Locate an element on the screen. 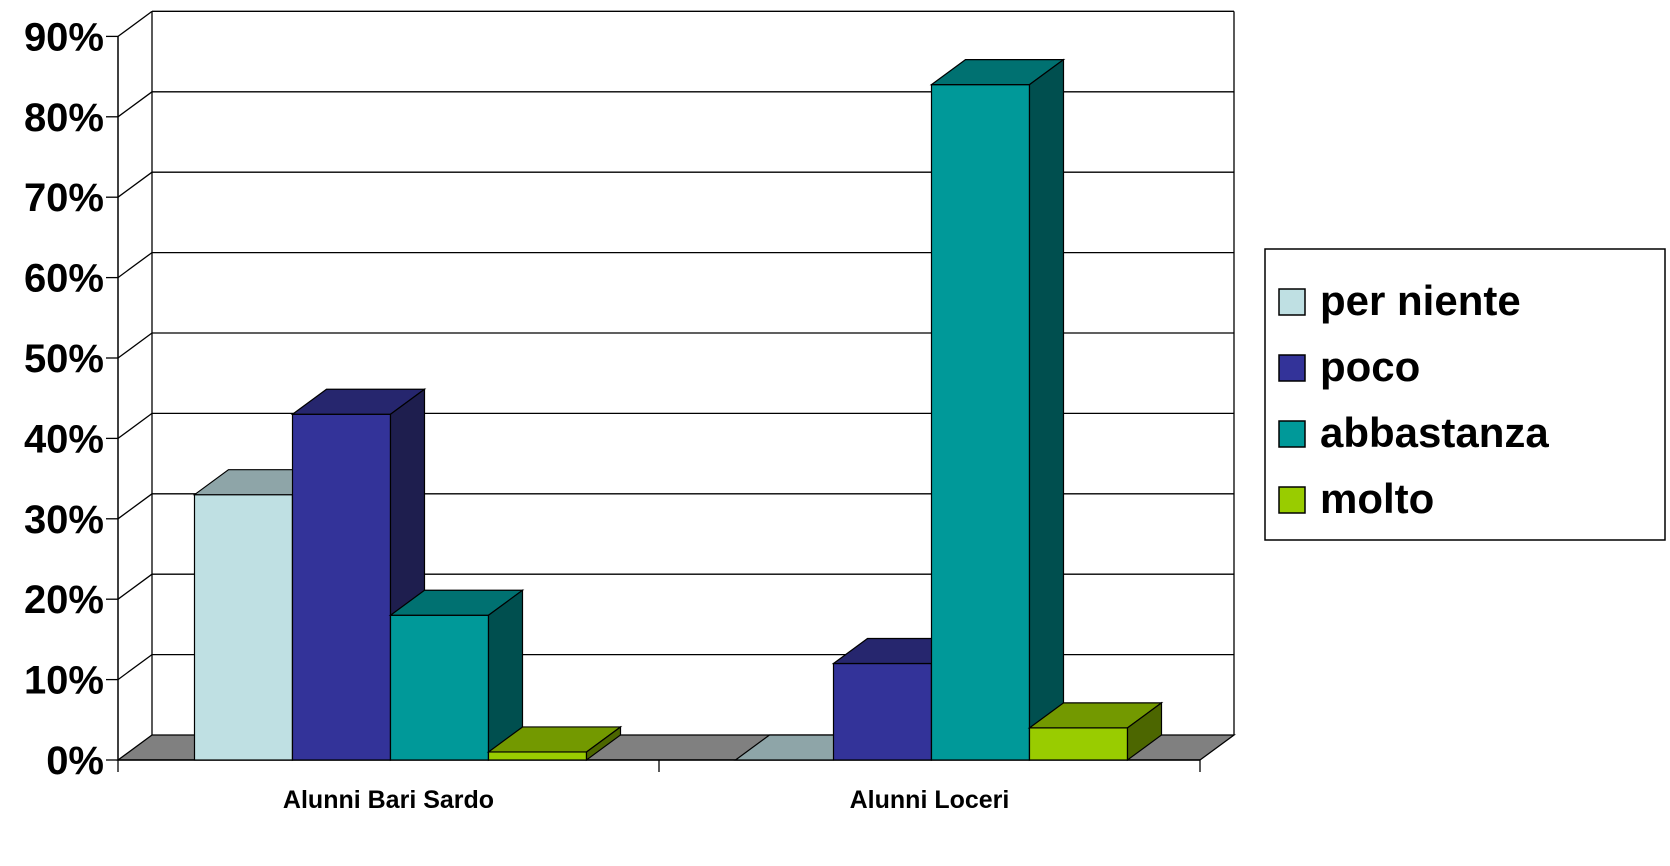 The image size is (1670, 866). y-tick-label: 30% is located at coordinates (64, 520).